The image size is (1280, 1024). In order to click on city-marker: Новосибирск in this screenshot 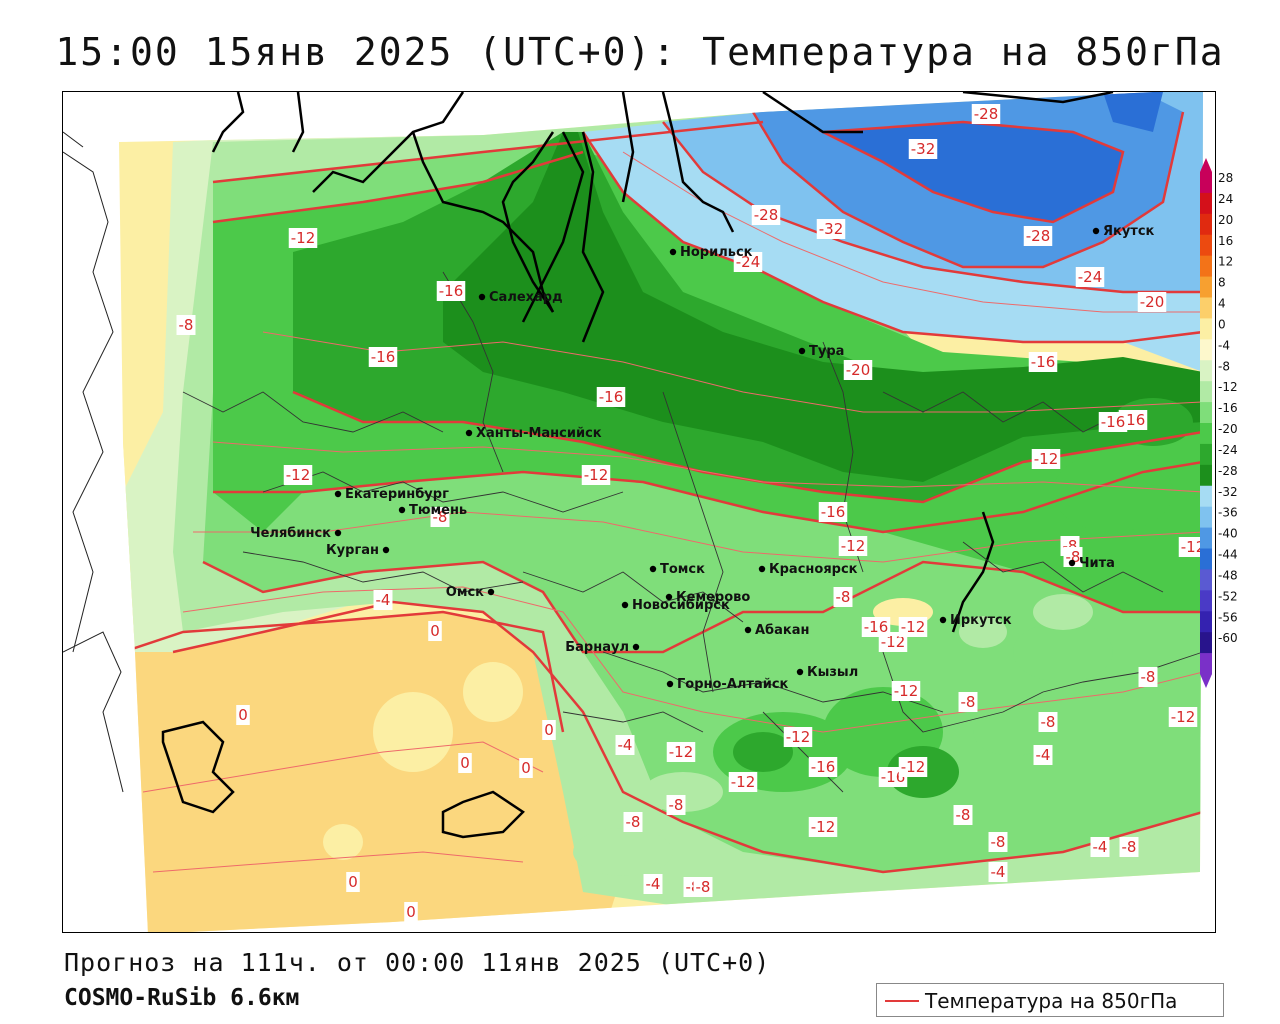, I will do `click(675, 605)`.